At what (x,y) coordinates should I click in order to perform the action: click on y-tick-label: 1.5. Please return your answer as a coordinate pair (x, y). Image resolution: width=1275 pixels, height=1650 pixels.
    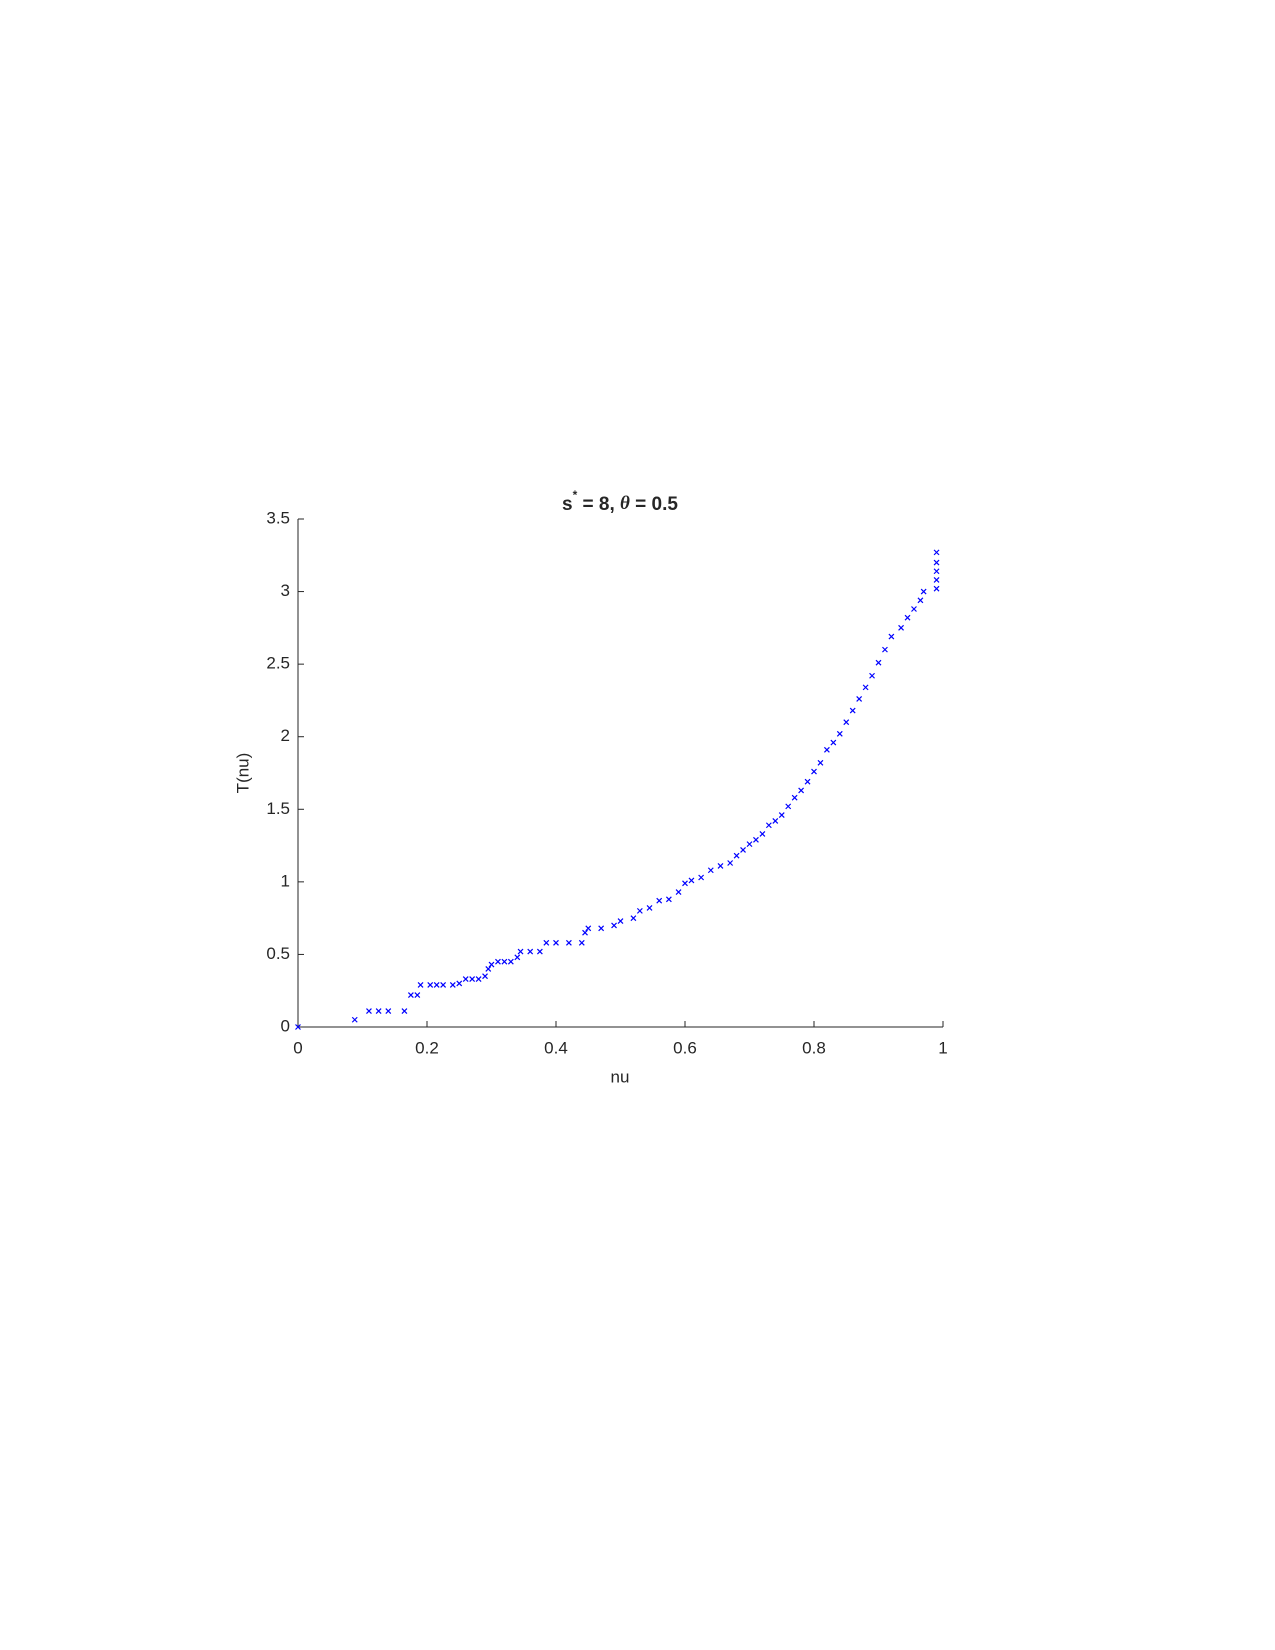
    Looking at the image, I should click on (278, 808).